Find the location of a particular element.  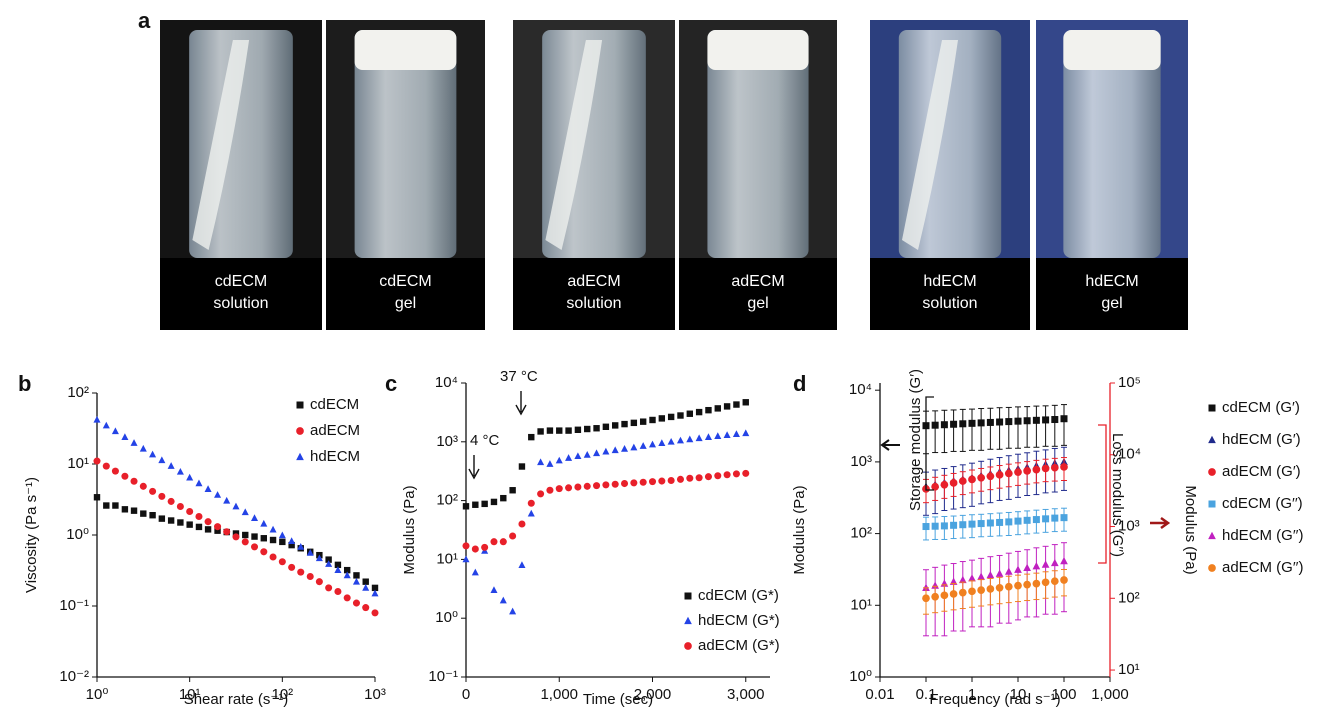

legend-label: cdECM (G*) is located at coordinates (738, 595).